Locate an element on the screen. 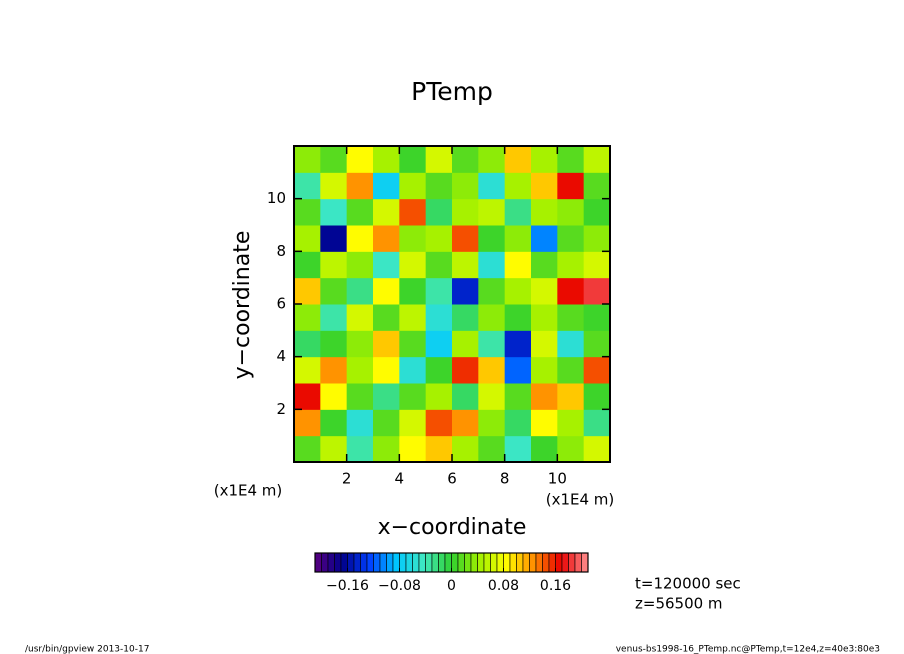 Image resolution: width=904 pixels, height=654 pixels. y-axis-label: y−coordinate is located at coordinates (242, 305).